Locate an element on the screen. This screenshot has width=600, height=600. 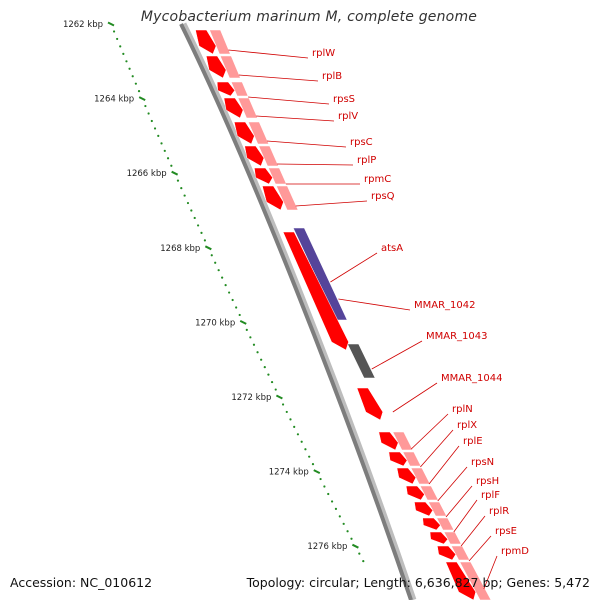
gene-label-atsA: atsA is located at coordinates (392, 248).